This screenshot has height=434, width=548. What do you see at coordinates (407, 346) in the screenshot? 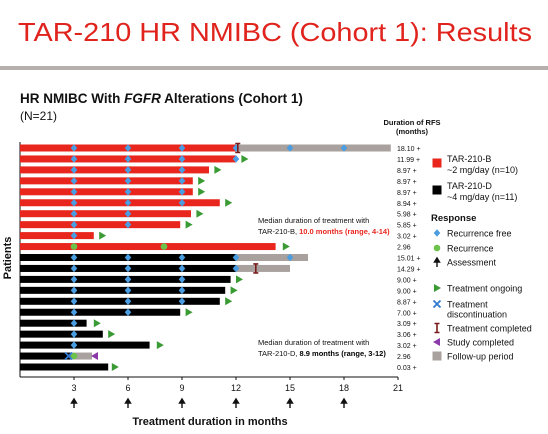
I see `rfs-label: 3.02 +` at bounding box center [407, 346].